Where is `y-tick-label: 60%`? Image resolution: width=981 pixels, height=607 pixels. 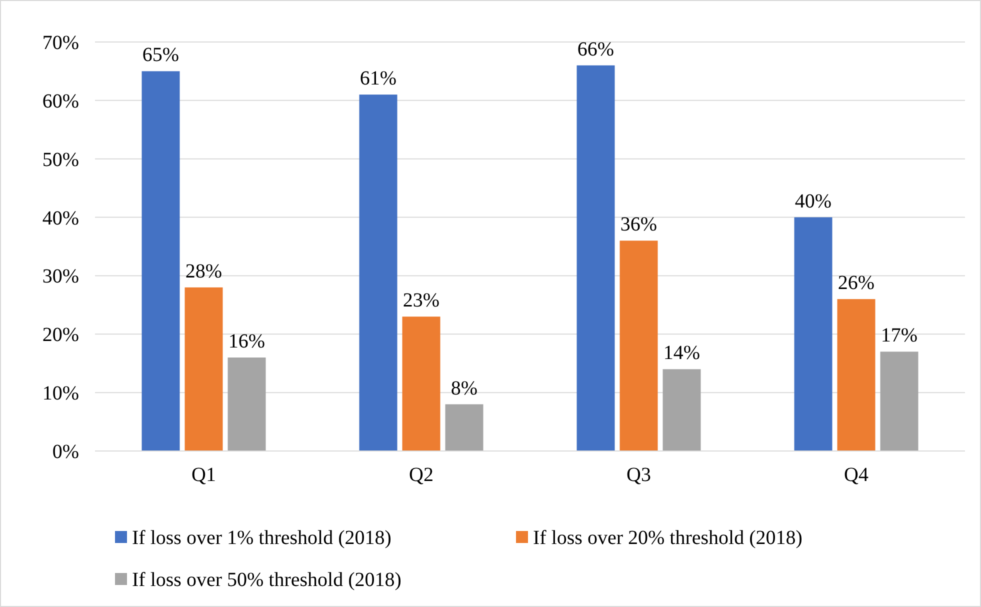
y-tick-label: 60% is located at coordinates (60, 101).